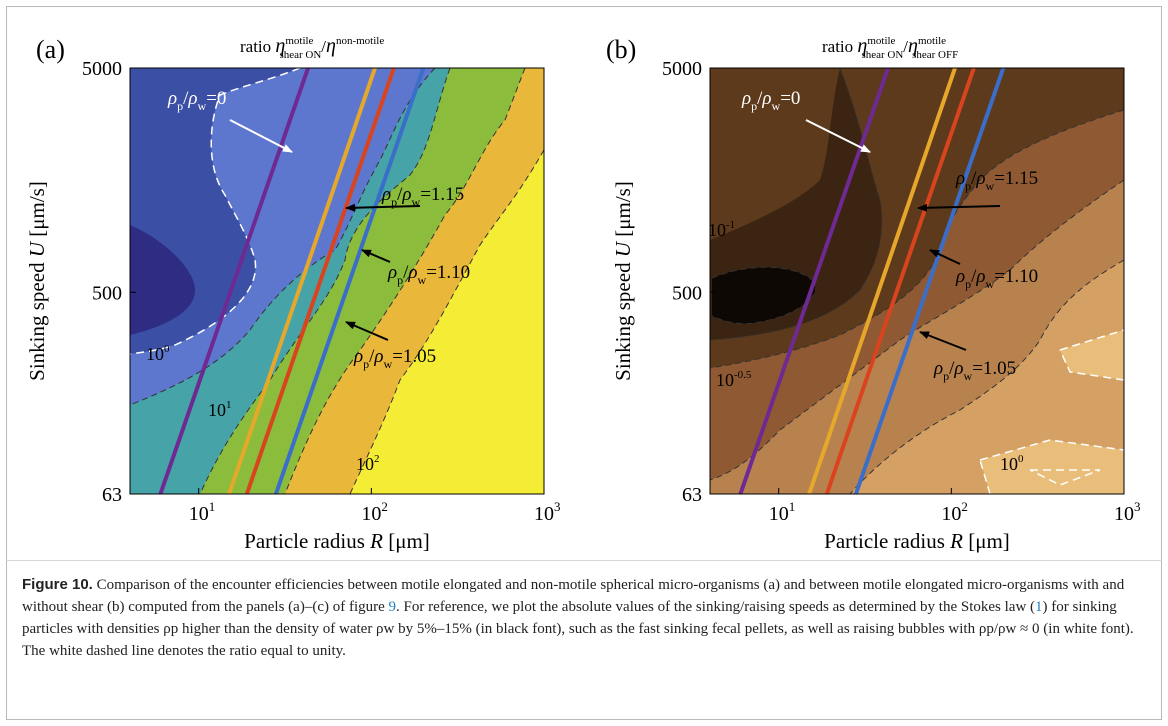  What do you see at coordinates (374, 512) in the screenshot?
I see `x-tick-label-a-1: 10²` at bounding box center [374, 512].